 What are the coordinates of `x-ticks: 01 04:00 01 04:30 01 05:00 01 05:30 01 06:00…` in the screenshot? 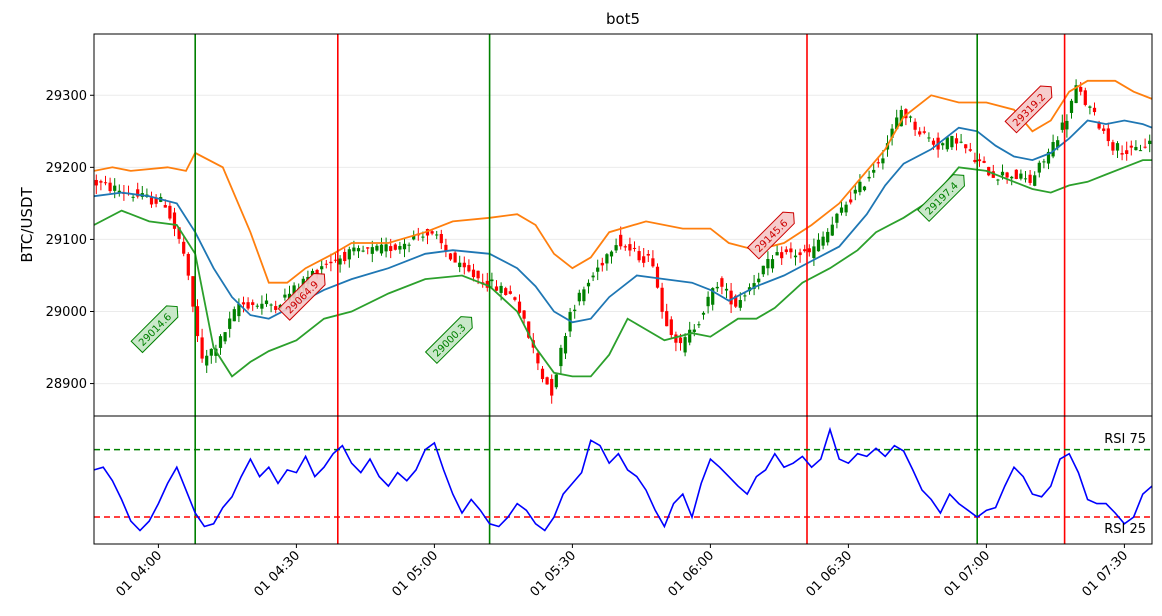 It's located at (623, 572).